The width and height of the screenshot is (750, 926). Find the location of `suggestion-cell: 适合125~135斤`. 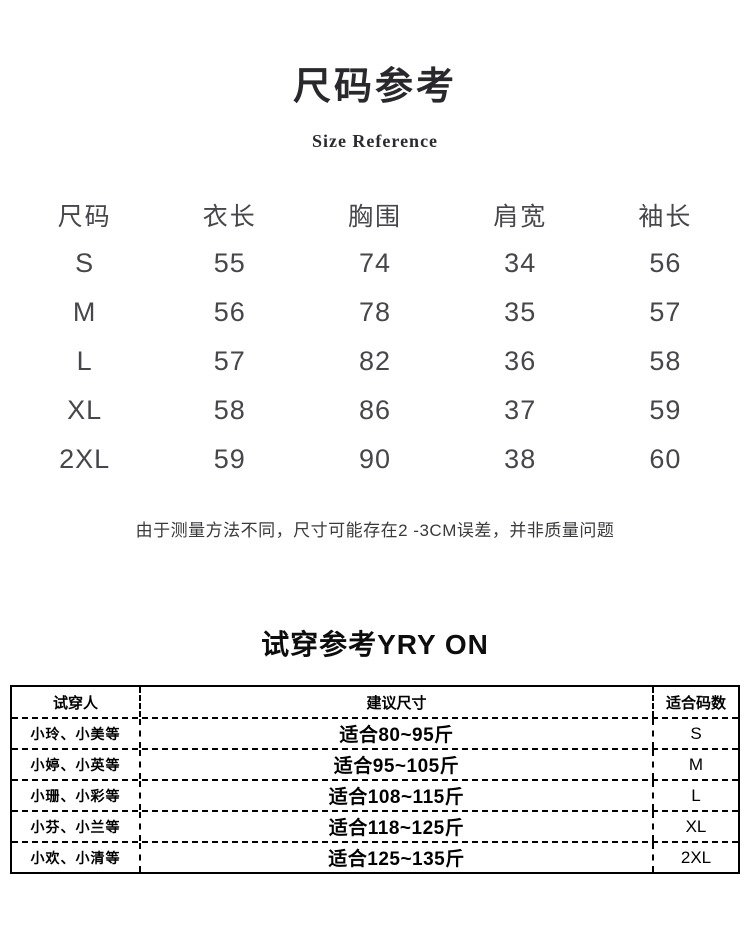

suggestion-cell: 适合125~135斤 is located at coordinates (397, 857).